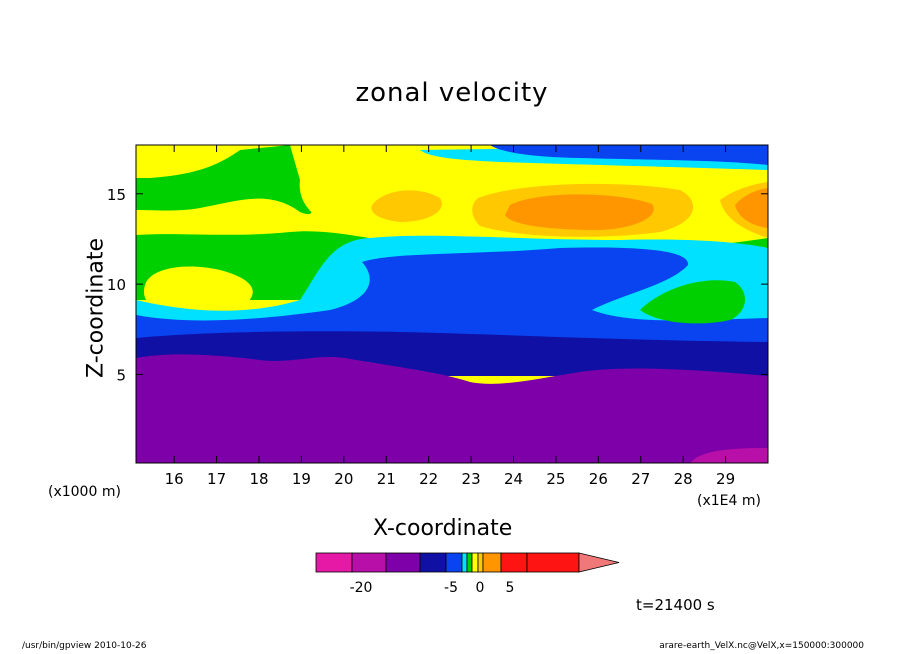 The image size is (904, 654). Describe the element at coordinates (452, 296) in the screenshot. I see `region-blue-mid` at that location.